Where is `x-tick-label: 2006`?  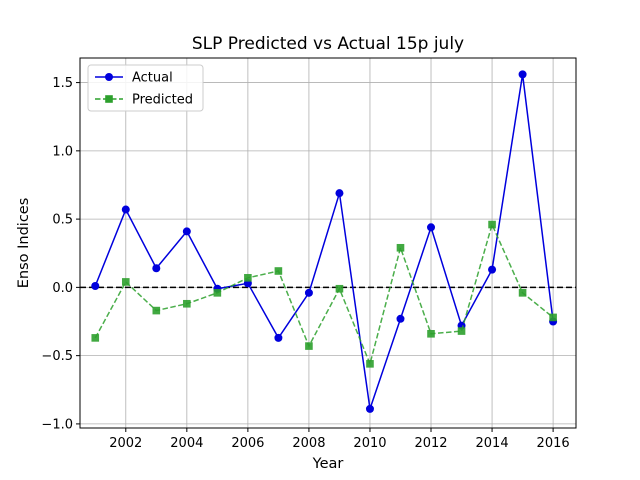 x-tick-label: 2006 is located at coordinates (247, 443).